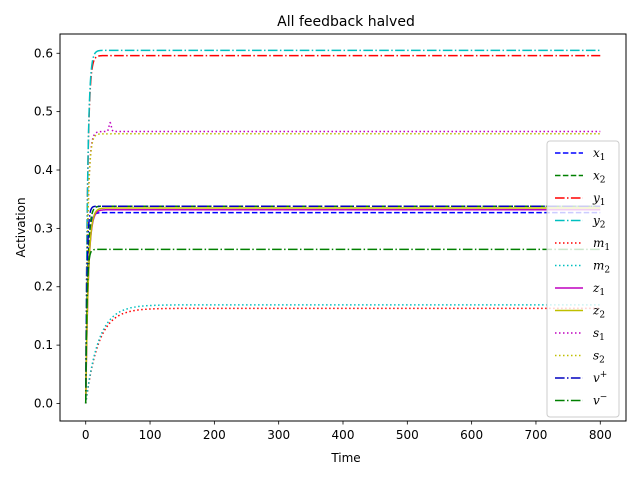 The width and height of the screenshot is (640, 480). What do you see at coordinates (599, 357) in the screenshot?
I see `legend-label: s2` at bounding box center [599, 357].